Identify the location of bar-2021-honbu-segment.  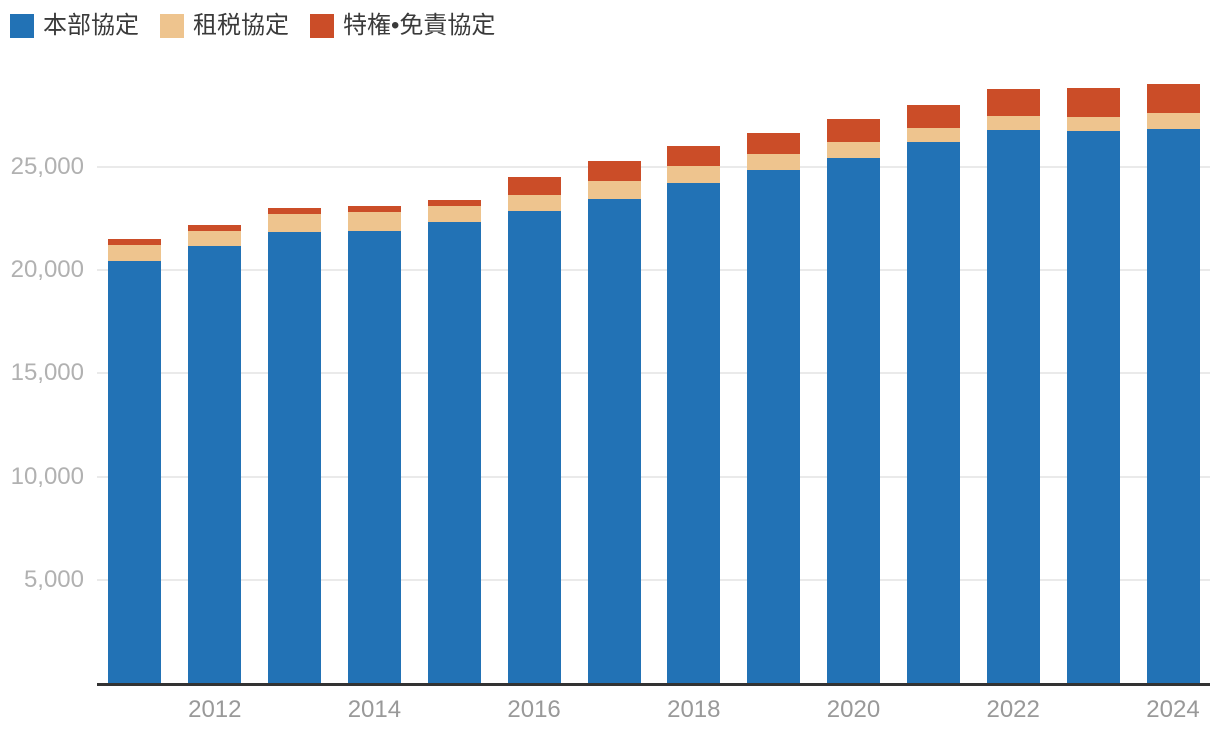
(933, 412).